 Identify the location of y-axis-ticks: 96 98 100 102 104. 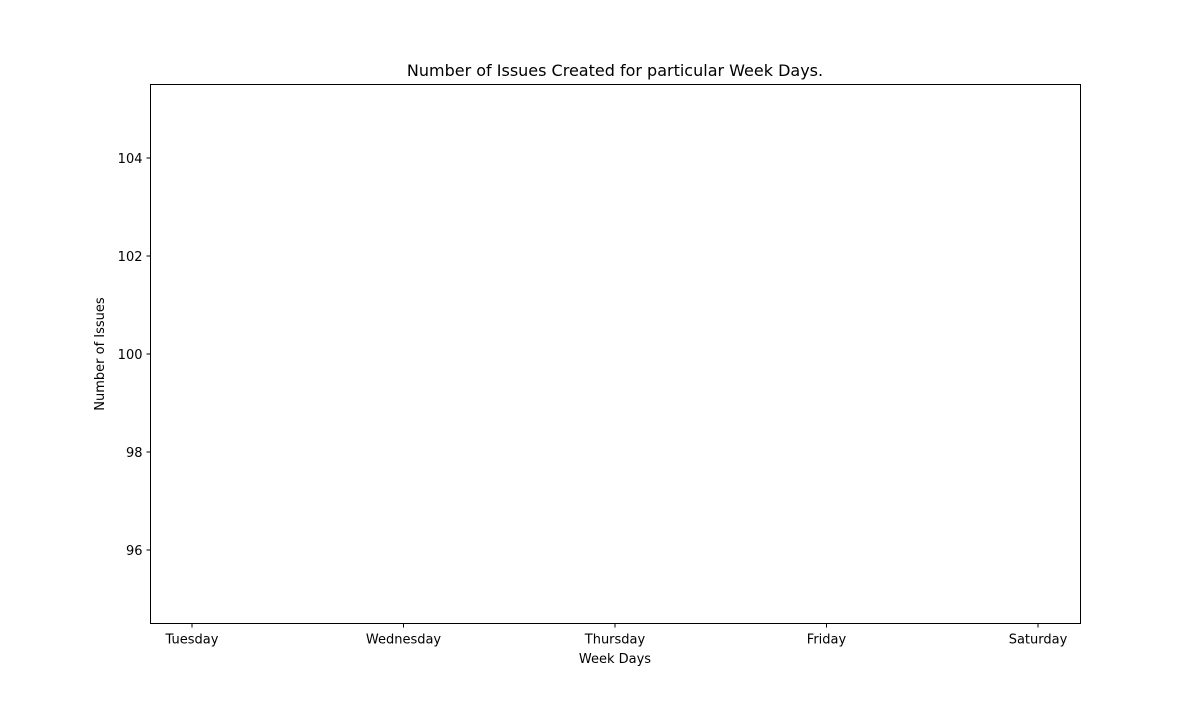
(134, 355).